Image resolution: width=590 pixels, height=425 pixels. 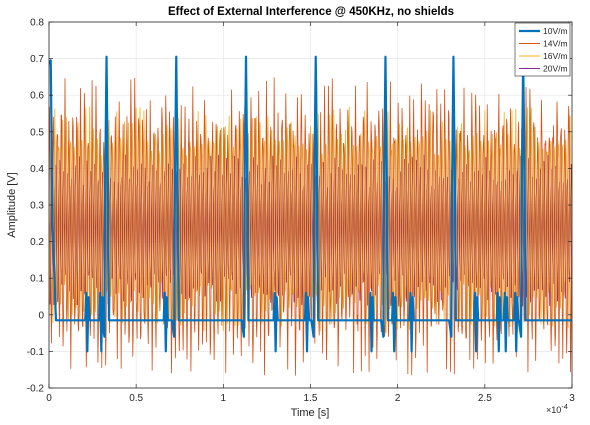 I want to click on legend-label: 16V/m, so click(x=555, y=56).